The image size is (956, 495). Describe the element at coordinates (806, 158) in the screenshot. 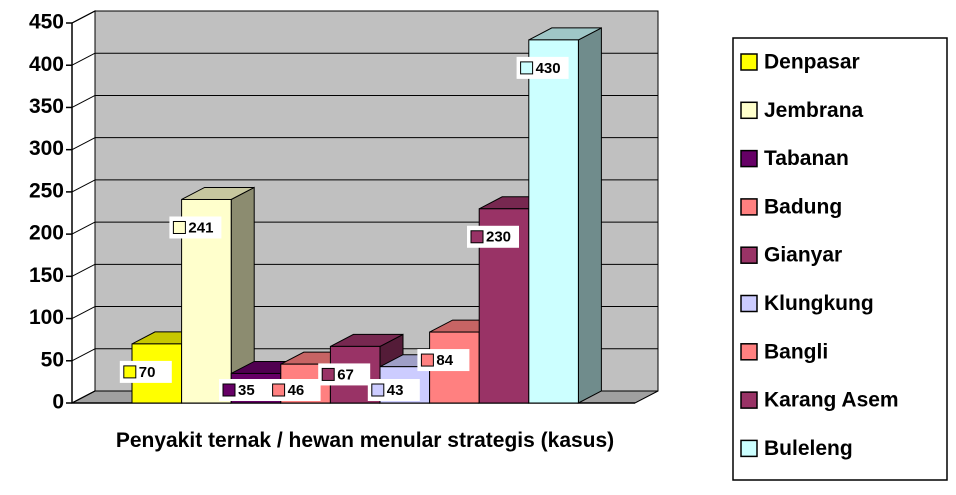

I see `legend-label: Tabanan` at that location.